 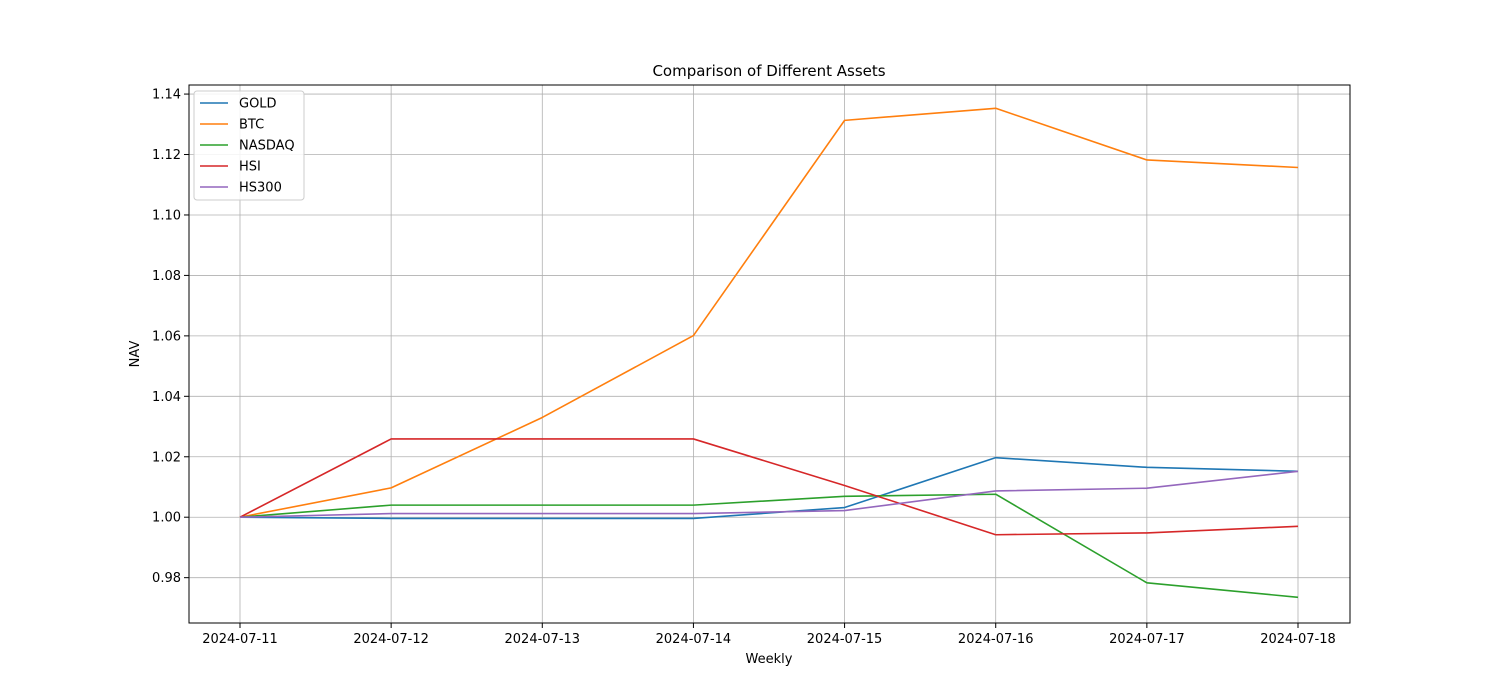 What do you see at coordinates (258, 104) in the screenshot?
I see `legend-label-gold: GOLD` at bounding box center [258, 104].